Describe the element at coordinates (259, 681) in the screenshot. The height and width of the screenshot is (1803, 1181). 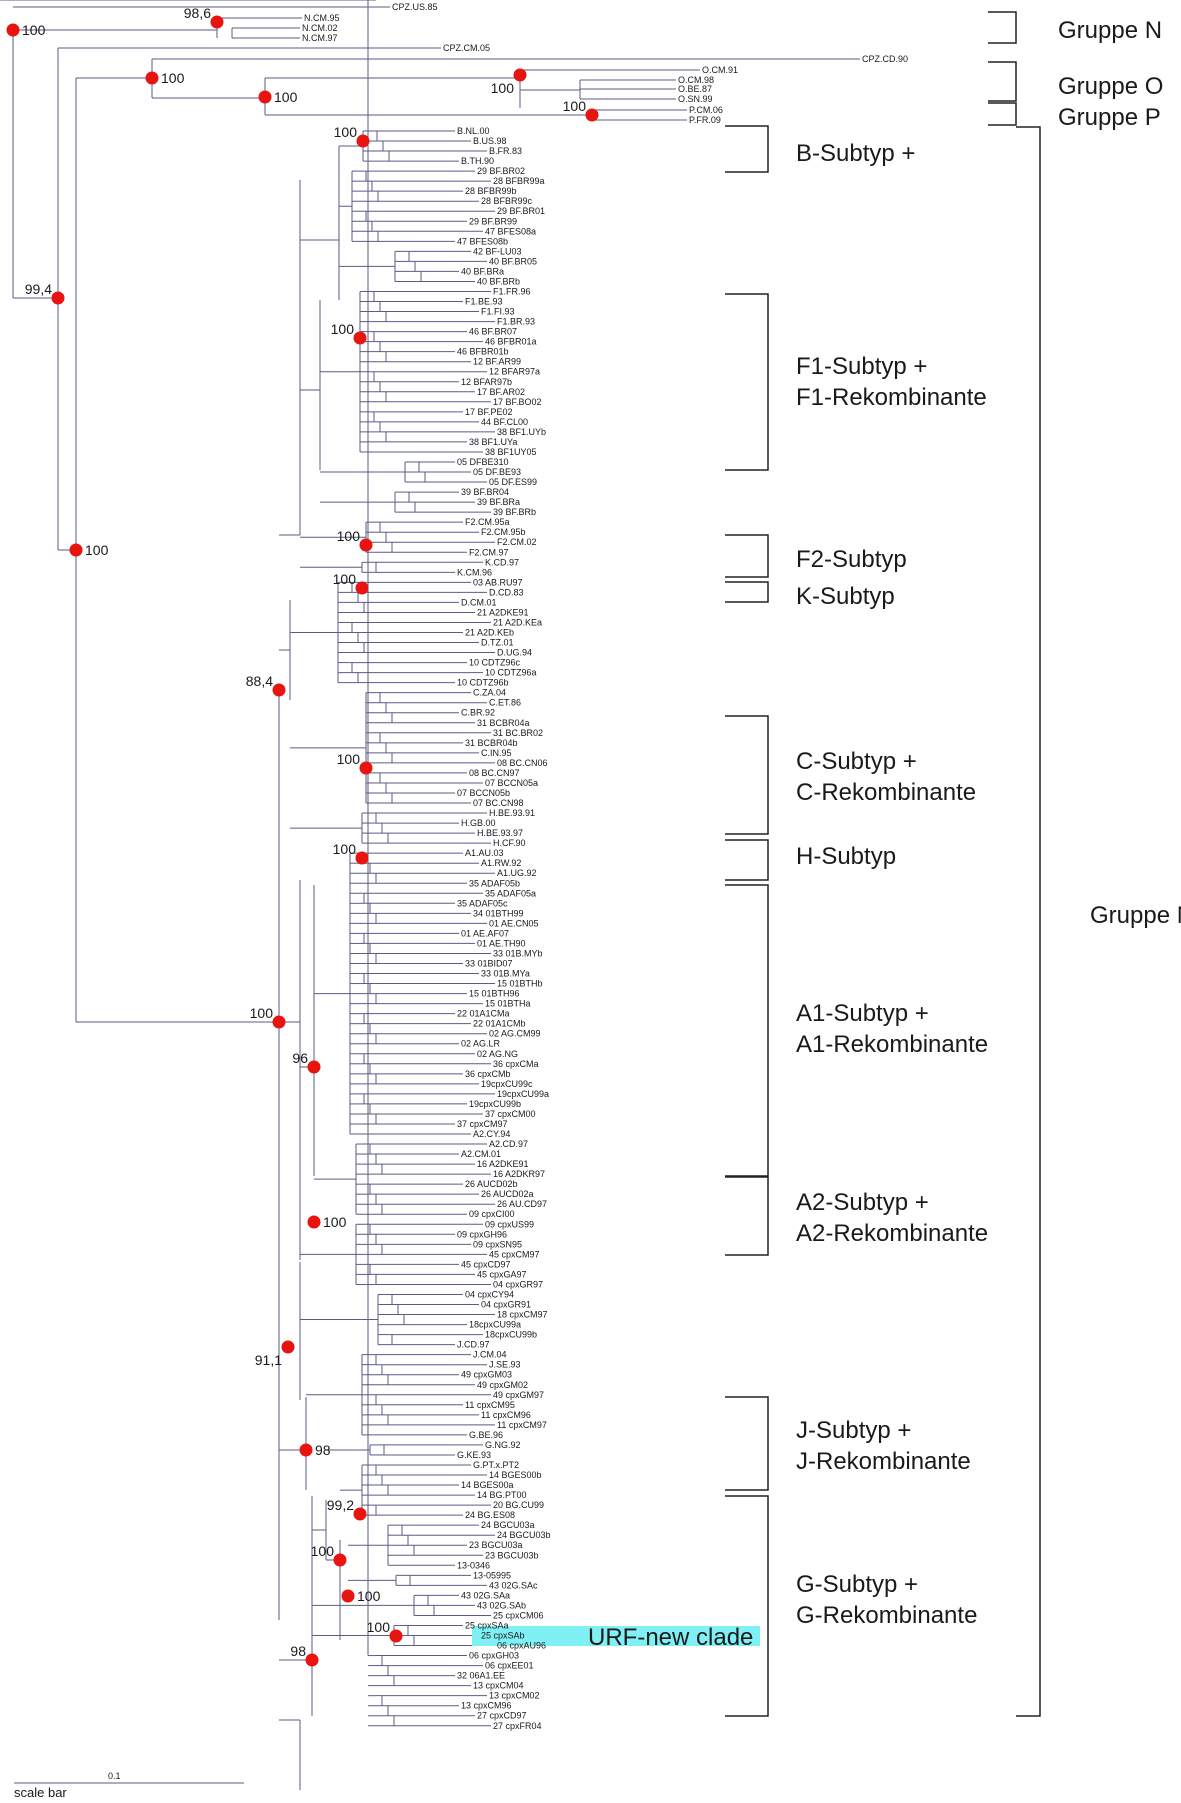
I see `bootstrap-label: 88,4` at that location.